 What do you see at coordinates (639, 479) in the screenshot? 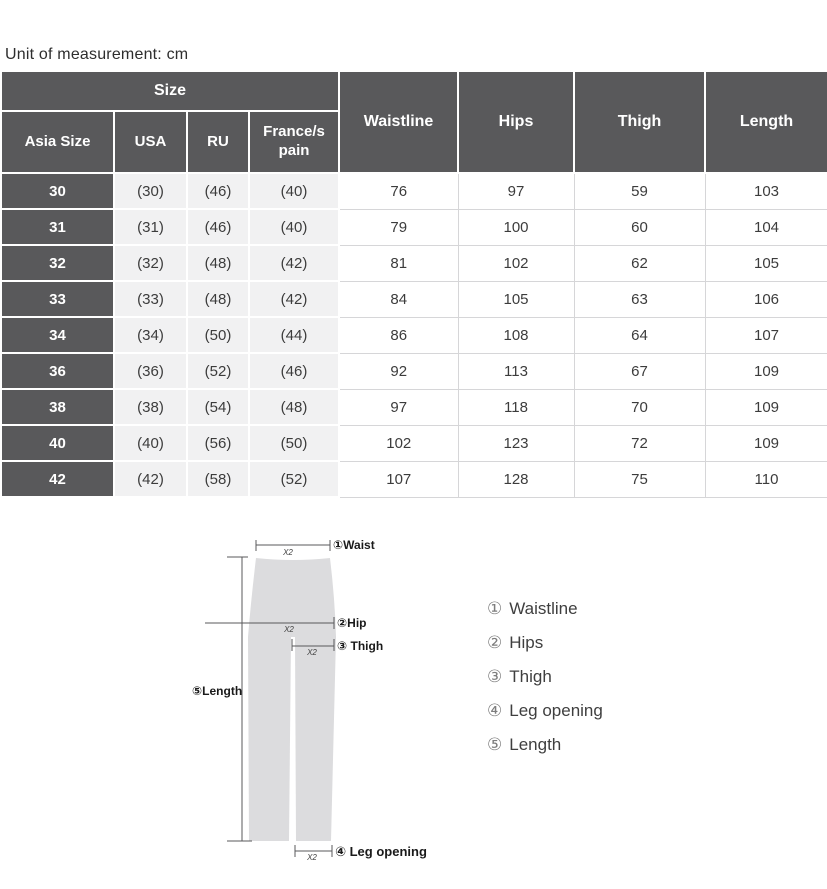
I see `value-cell: 75` at bounding box center [639, 479].